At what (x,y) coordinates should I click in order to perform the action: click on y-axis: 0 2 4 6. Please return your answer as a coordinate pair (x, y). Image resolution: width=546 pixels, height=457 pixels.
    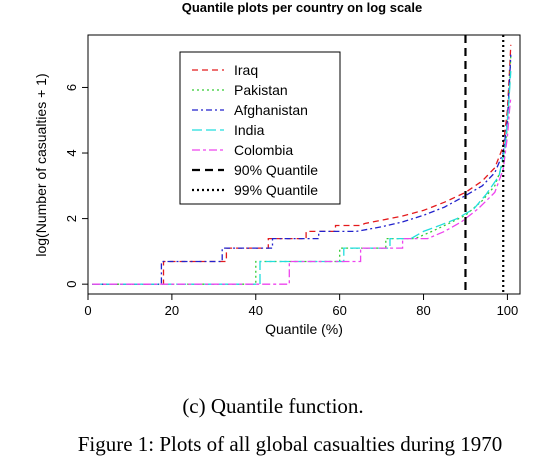
    Looking at the image, I should click on (76, 186).